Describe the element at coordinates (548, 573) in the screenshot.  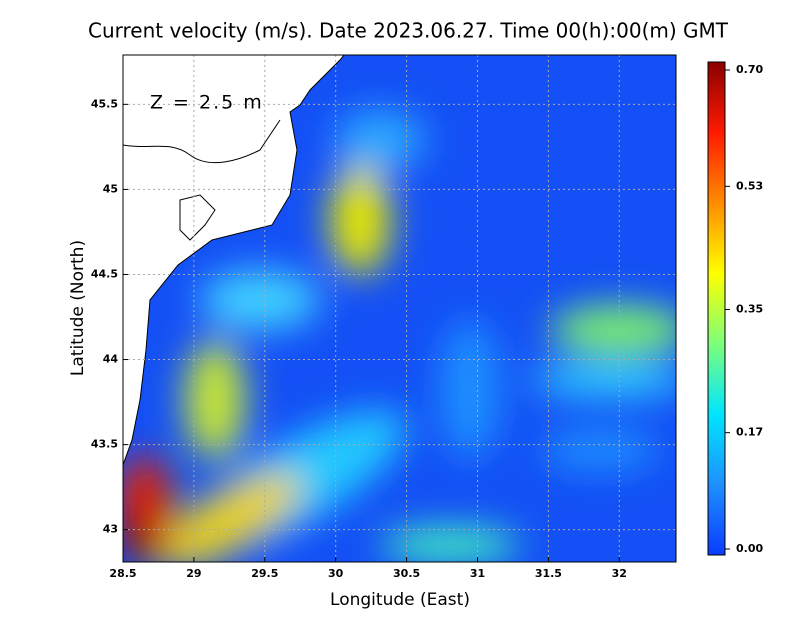
I see `x-tick-label: 31.5` at that location.